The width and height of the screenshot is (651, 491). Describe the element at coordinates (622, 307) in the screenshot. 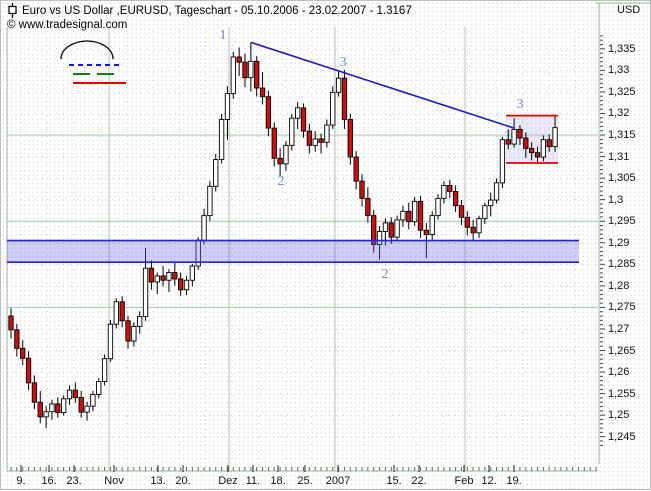

I see `price-tick-label: 1,275` at that location.